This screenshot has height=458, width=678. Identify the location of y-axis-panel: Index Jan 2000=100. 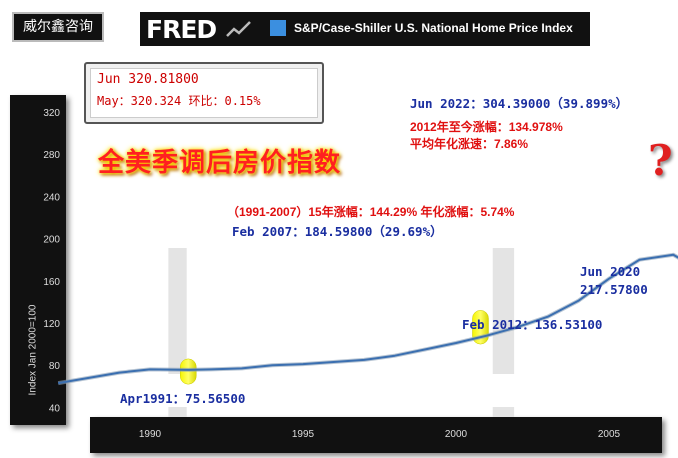
(38, 260).